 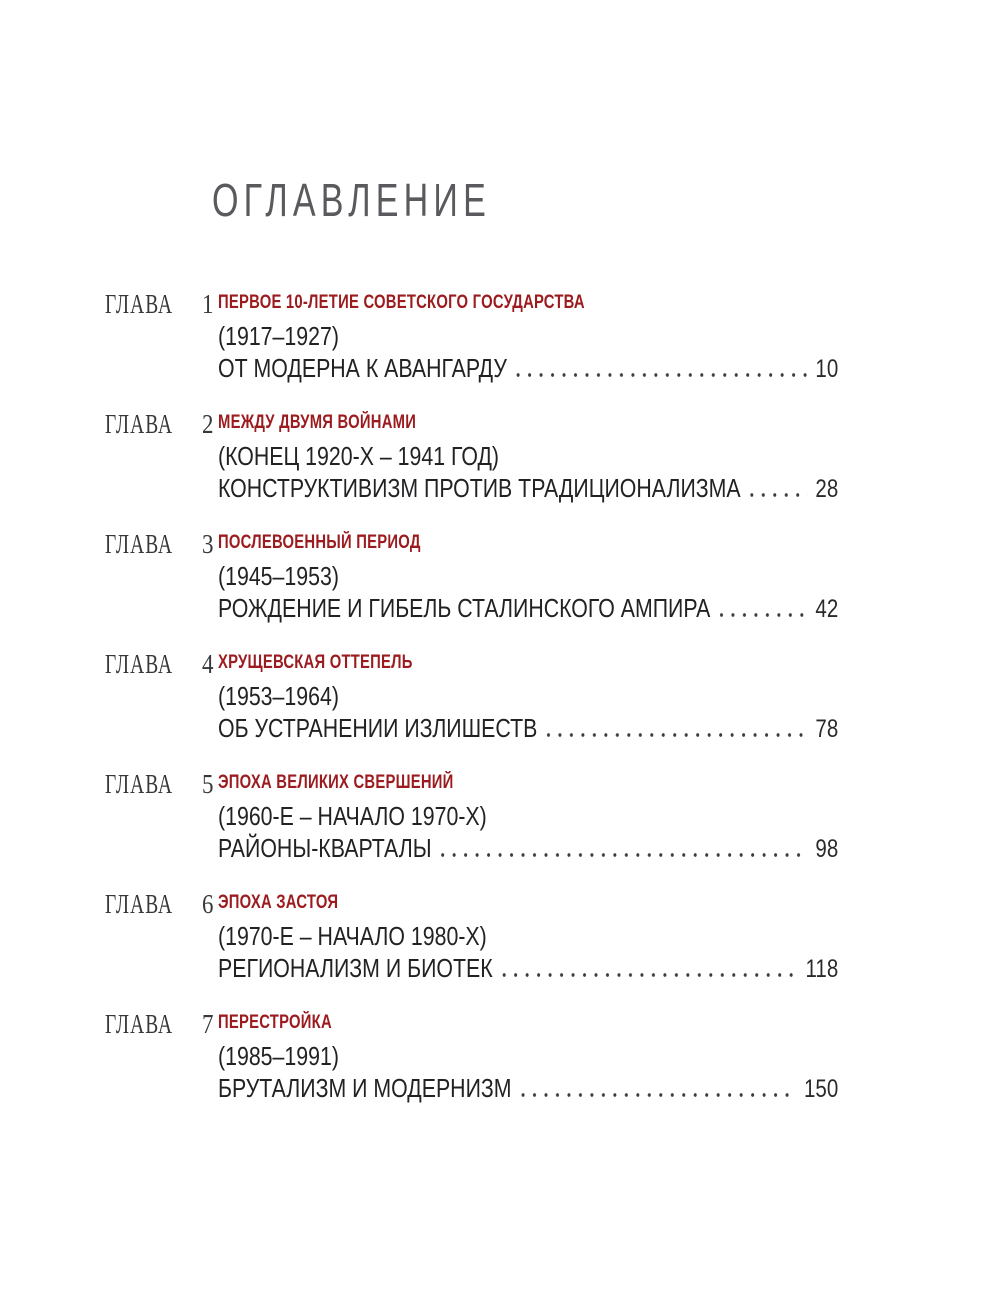 What do you see at coordinates (358, 456) in the screenshot?
I see `chapter-years: (КОНЕЦ 1920-Х – 1941 ГОД)` at bounding box center [358, 456].